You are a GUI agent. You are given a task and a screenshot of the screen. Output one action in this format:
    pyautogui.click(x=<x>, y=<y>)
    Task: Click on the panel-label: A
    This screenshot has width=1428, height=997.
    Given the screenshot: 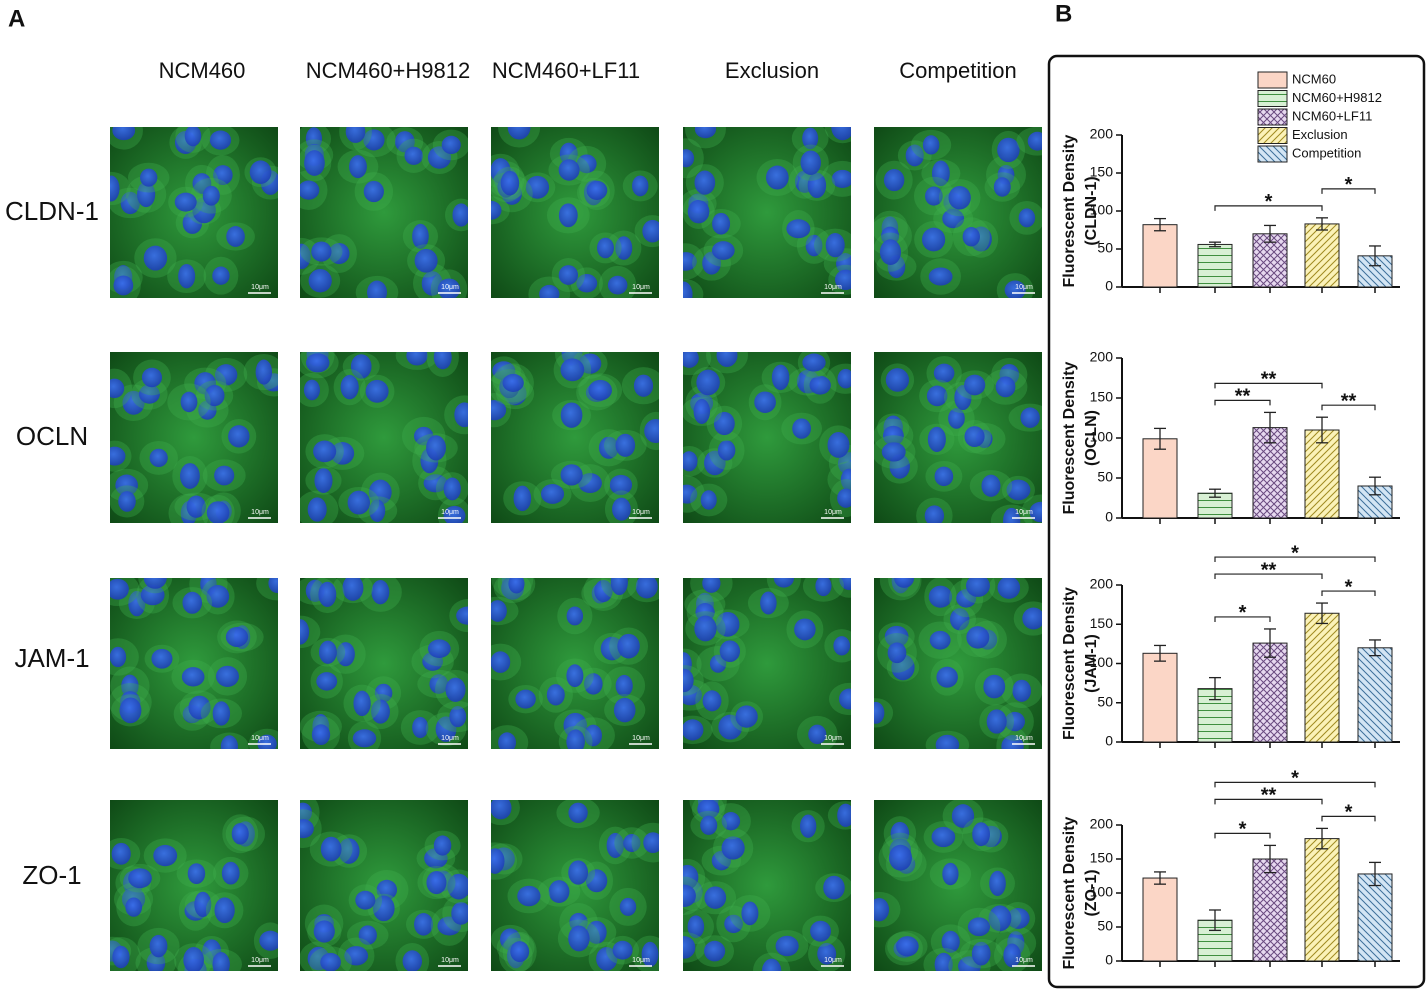 What is the action you would take?
    pyautogui.click(x=16, y=18)
    